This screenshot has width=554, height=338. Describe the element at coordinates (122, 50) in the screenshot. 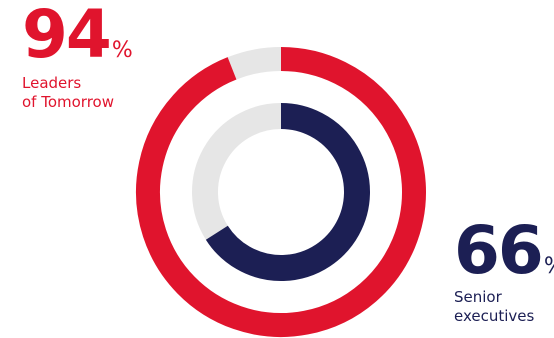

I see `stat-leaders-unit: %` at that location.